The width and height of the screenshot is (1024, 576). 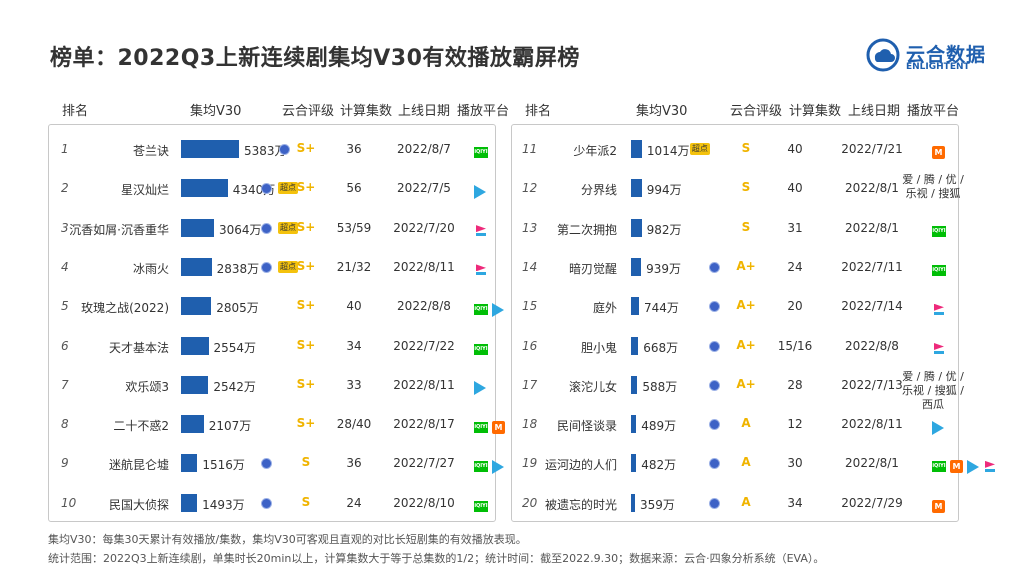 I want to click on rank-number: 16, so click(x=530, y=345).